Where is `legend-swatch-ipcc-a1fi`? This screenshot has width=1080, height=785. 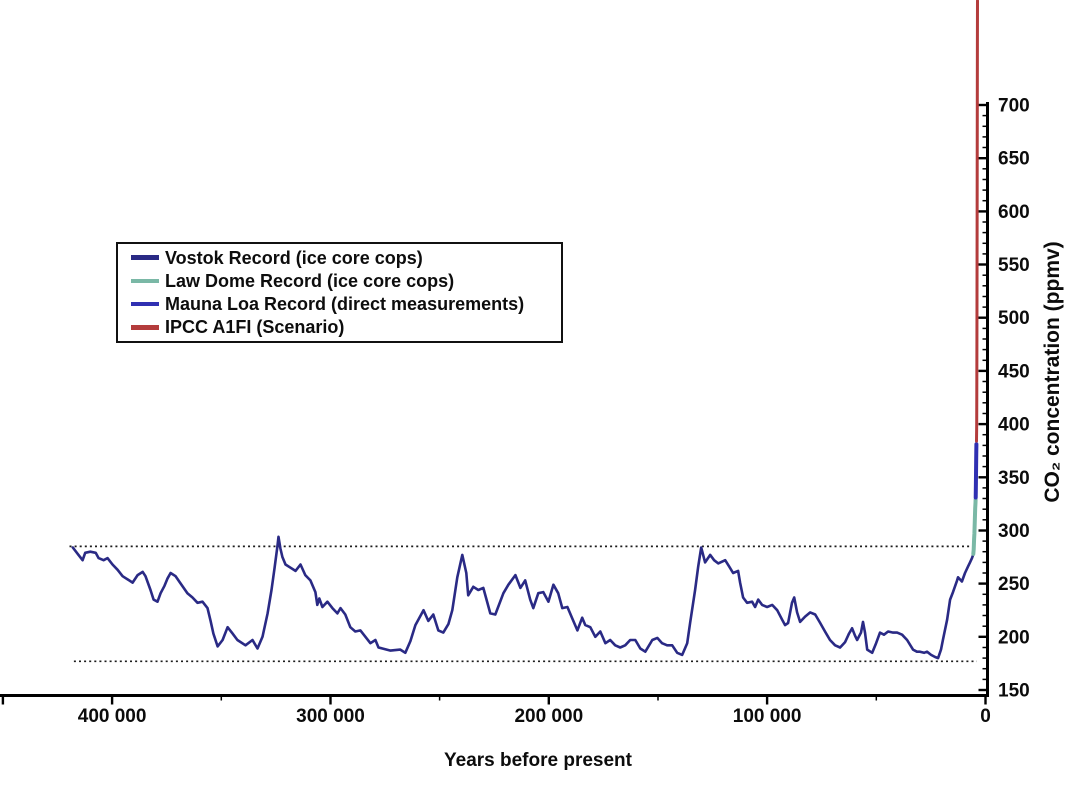
legend-swatch-ipcc-a1fi is located at coordinates (145, 327).